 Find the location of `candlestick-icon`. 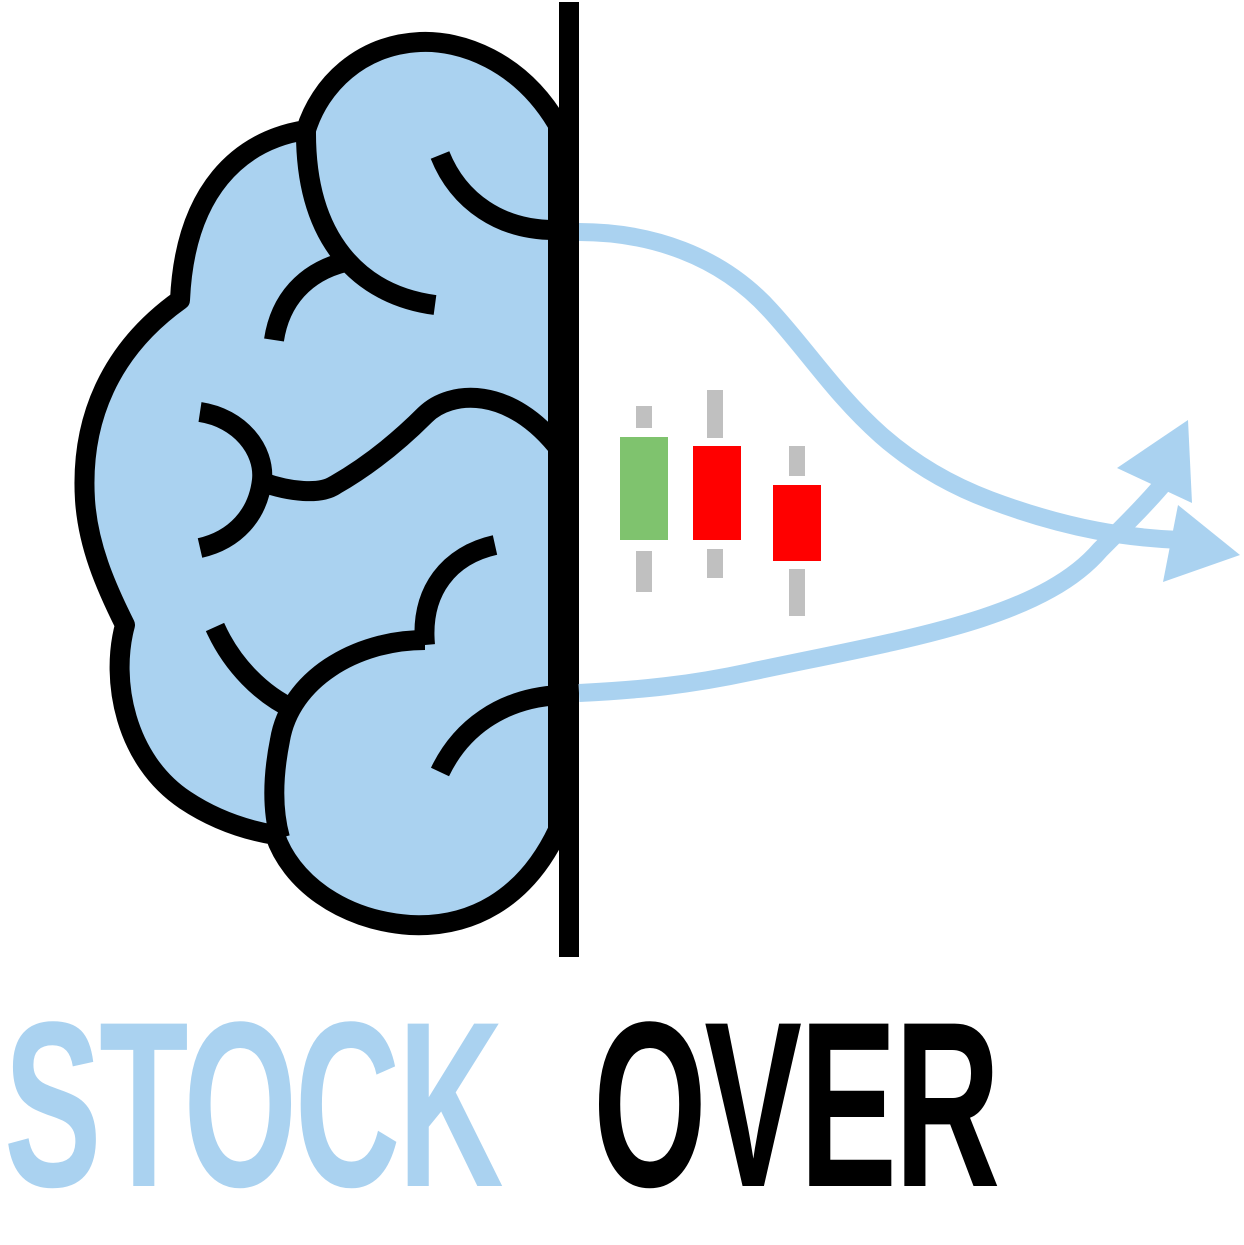

candlestick-icon is located at coordinates (720, 503).